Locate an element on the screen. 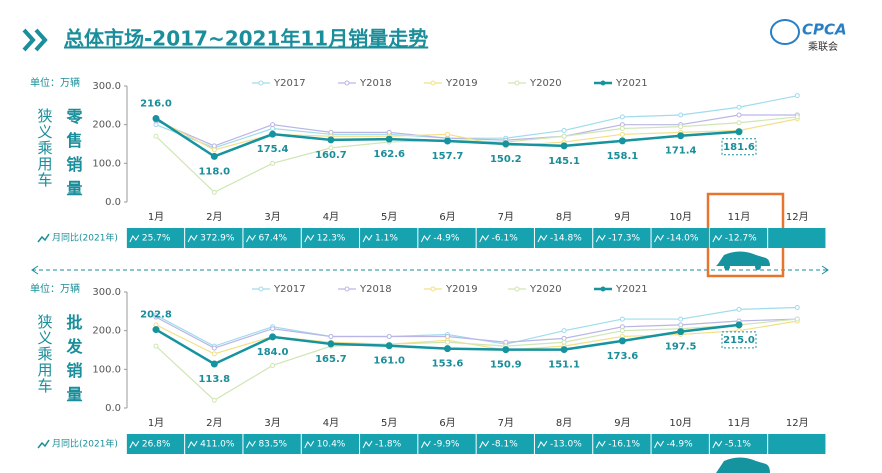  yoy-value: -16.1% is located at coordinates (624, 445).